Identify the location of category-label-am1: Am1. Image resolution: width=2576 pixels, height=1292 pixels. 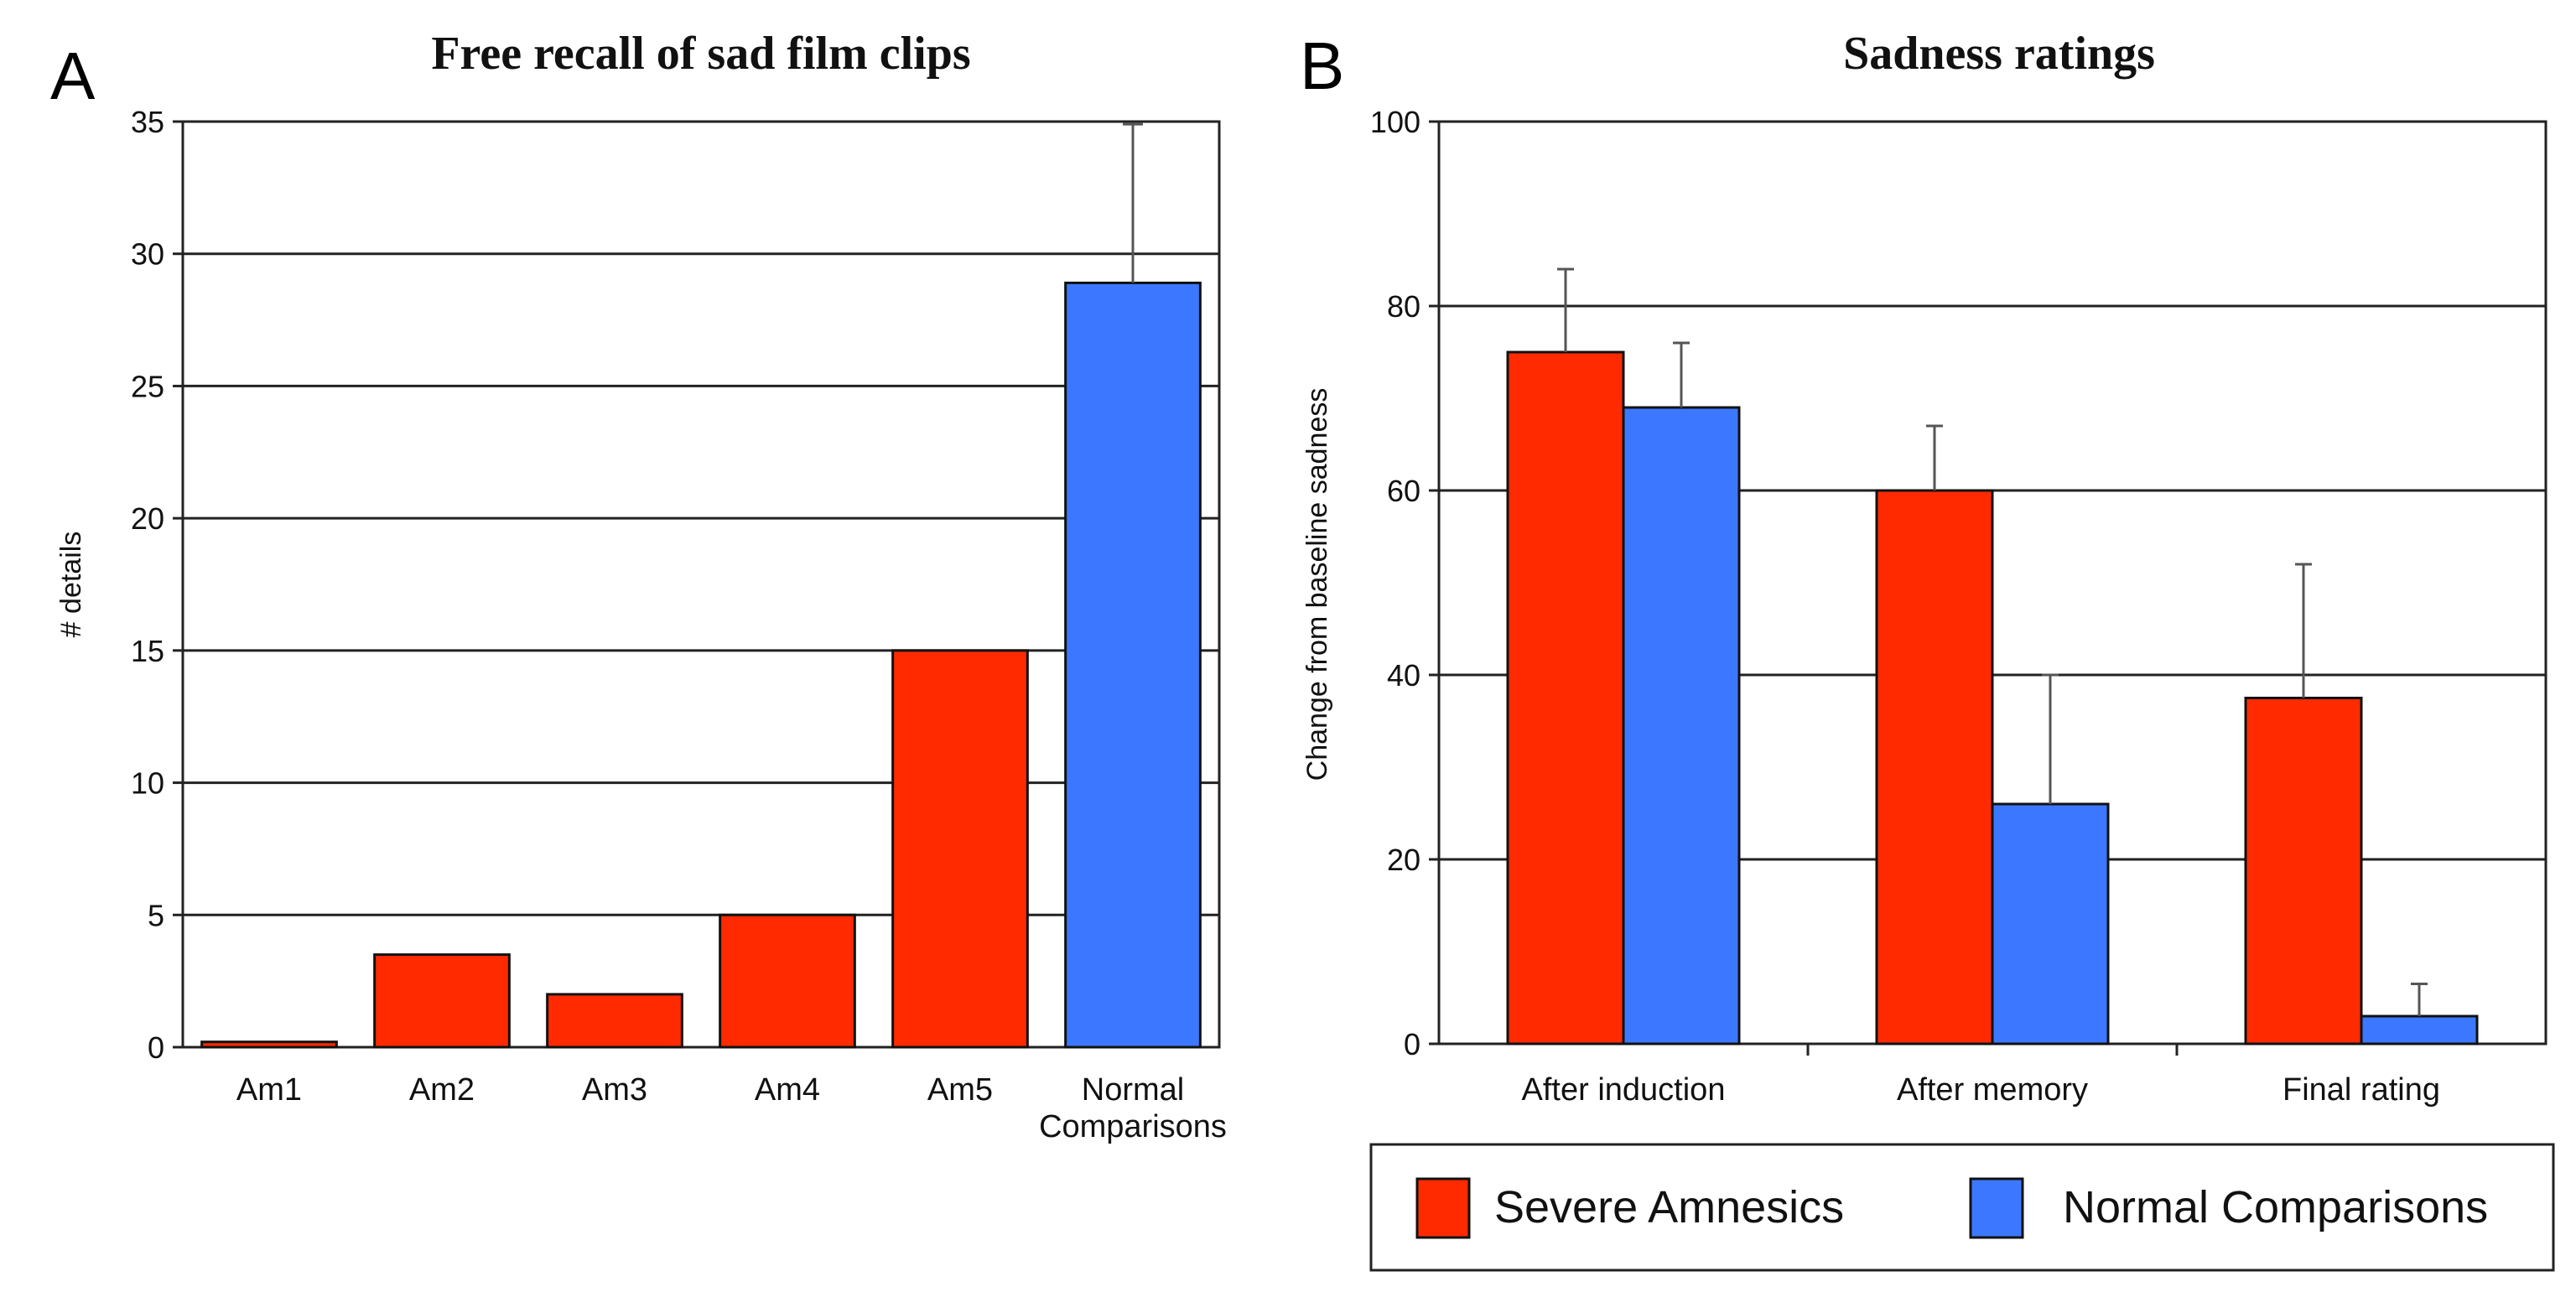
(269, 1090).